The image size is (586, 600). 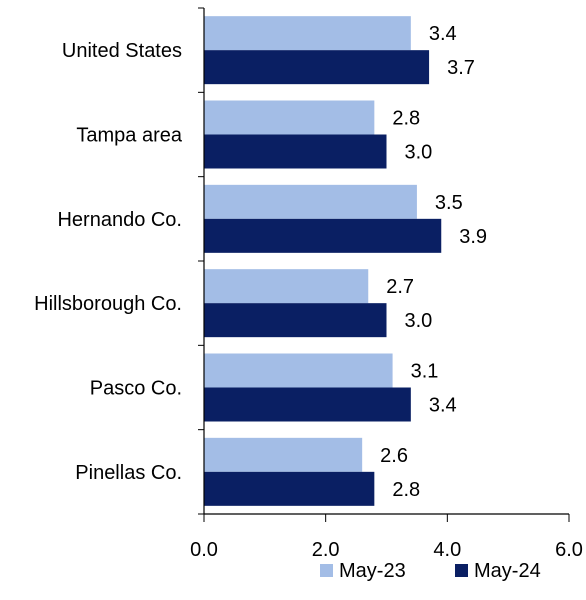 What do you see at coordinates (394, 456) in the screenshot?
I see `value-label: 2.6` at bounding box center [394, 456].